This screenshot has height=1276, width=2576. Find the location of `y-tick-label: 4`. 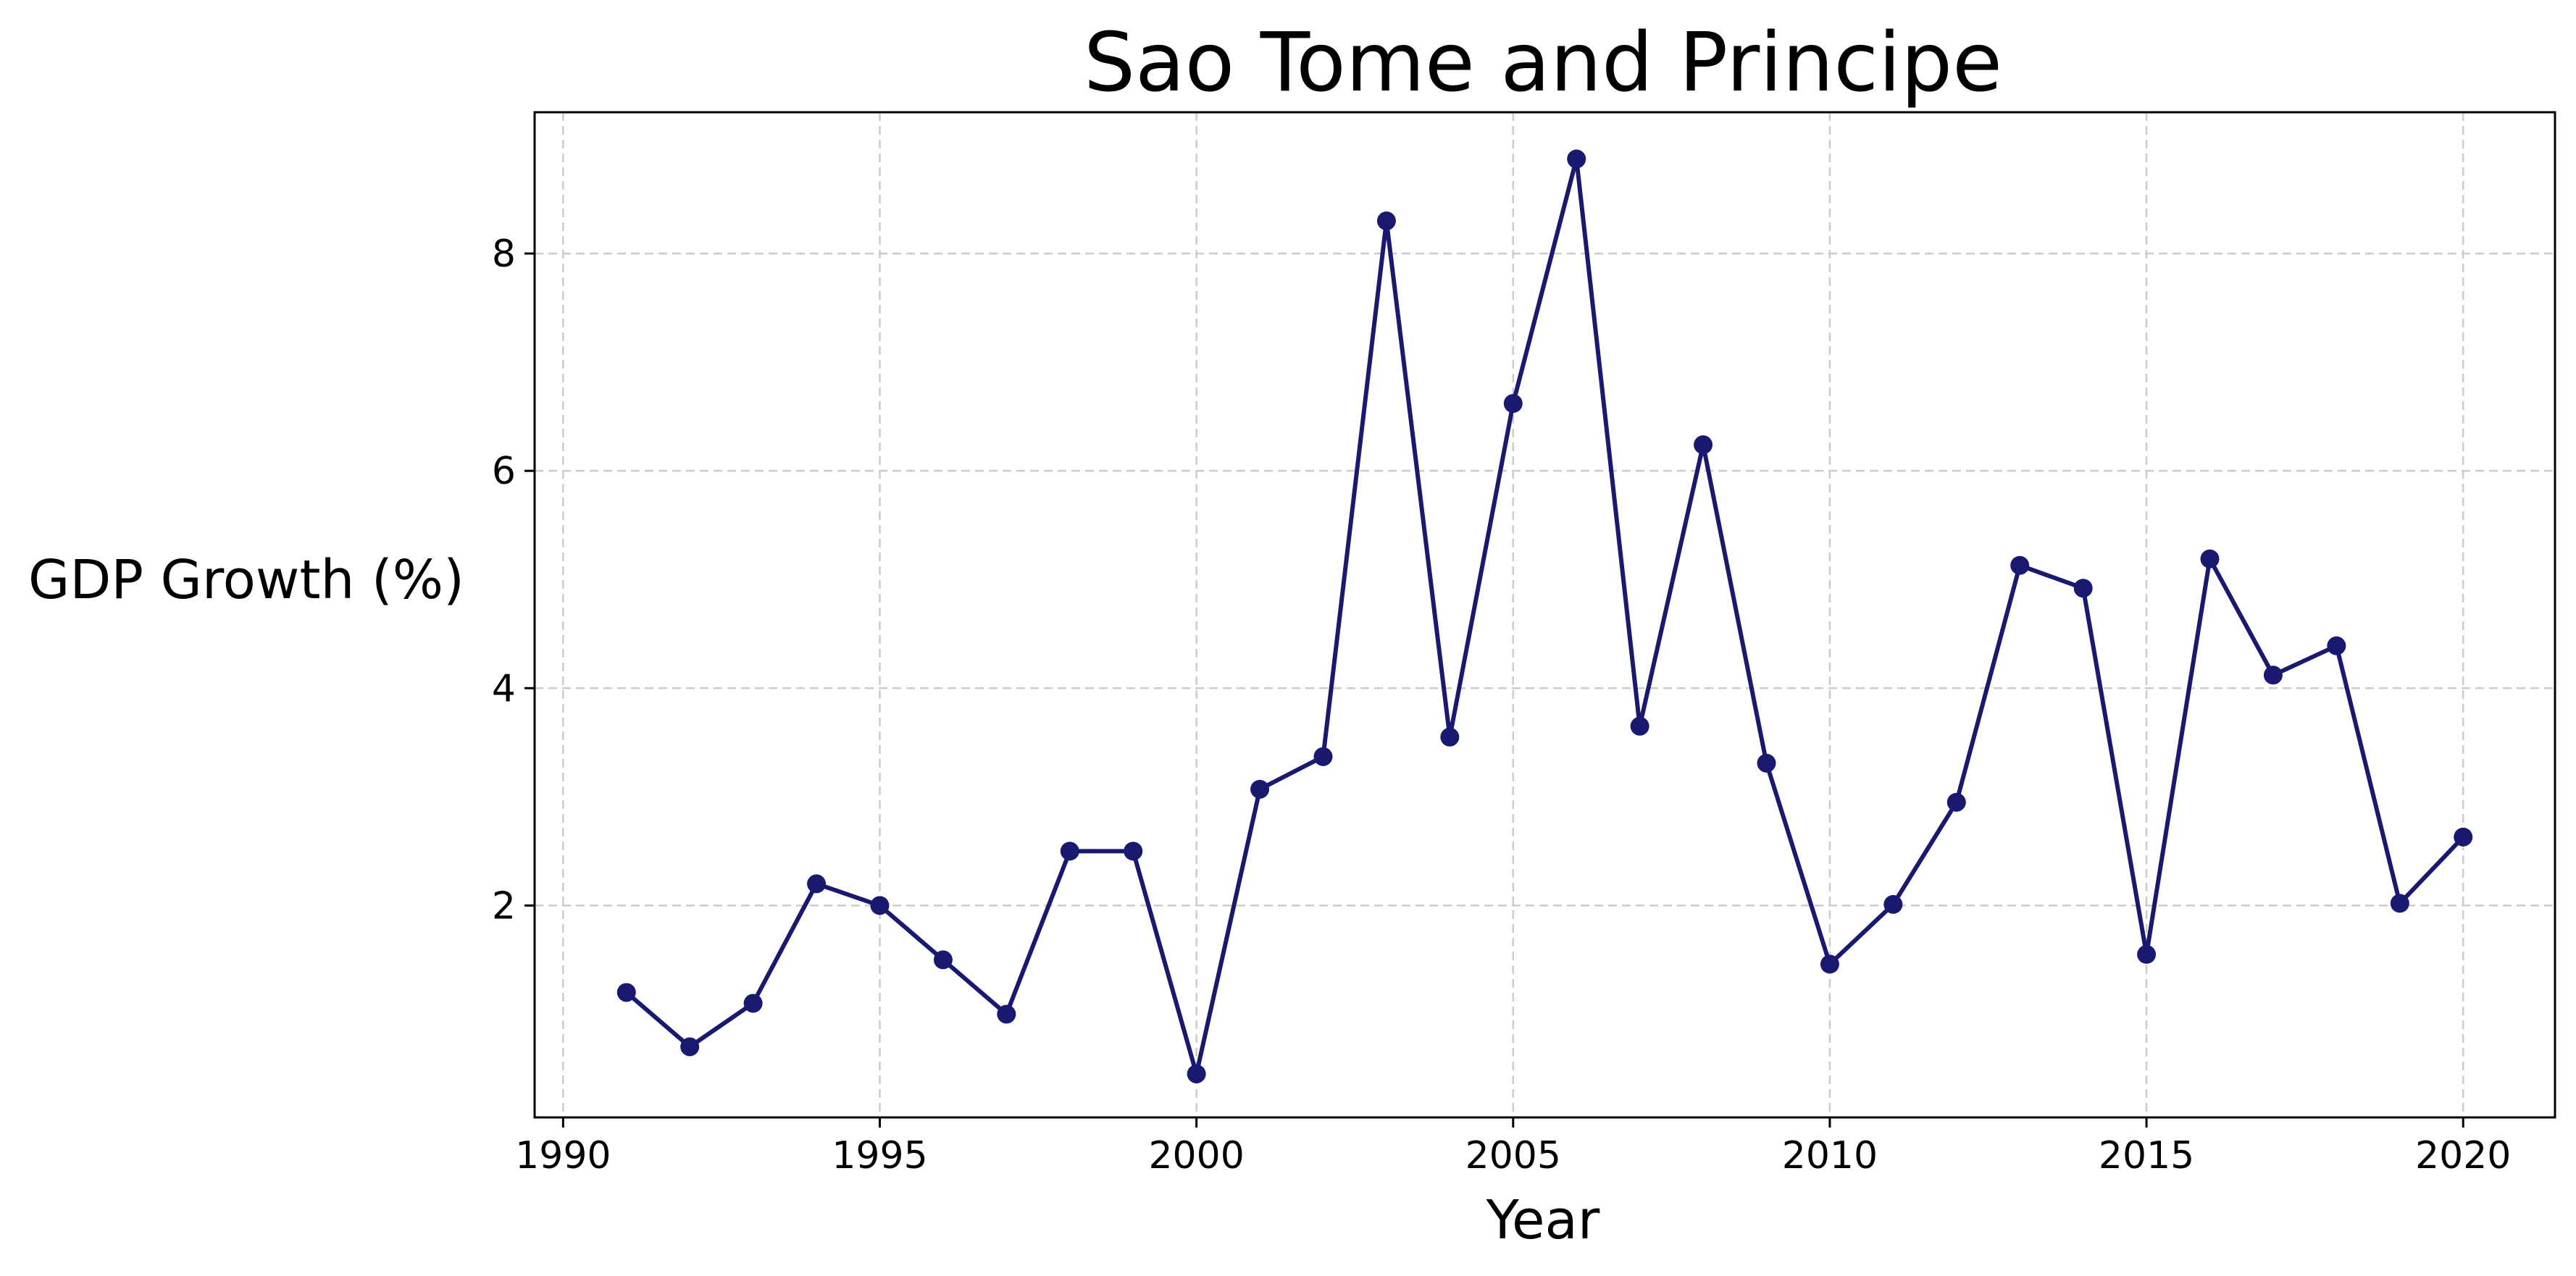

y-tick-label: 4 is located at coordinates (504, 689).